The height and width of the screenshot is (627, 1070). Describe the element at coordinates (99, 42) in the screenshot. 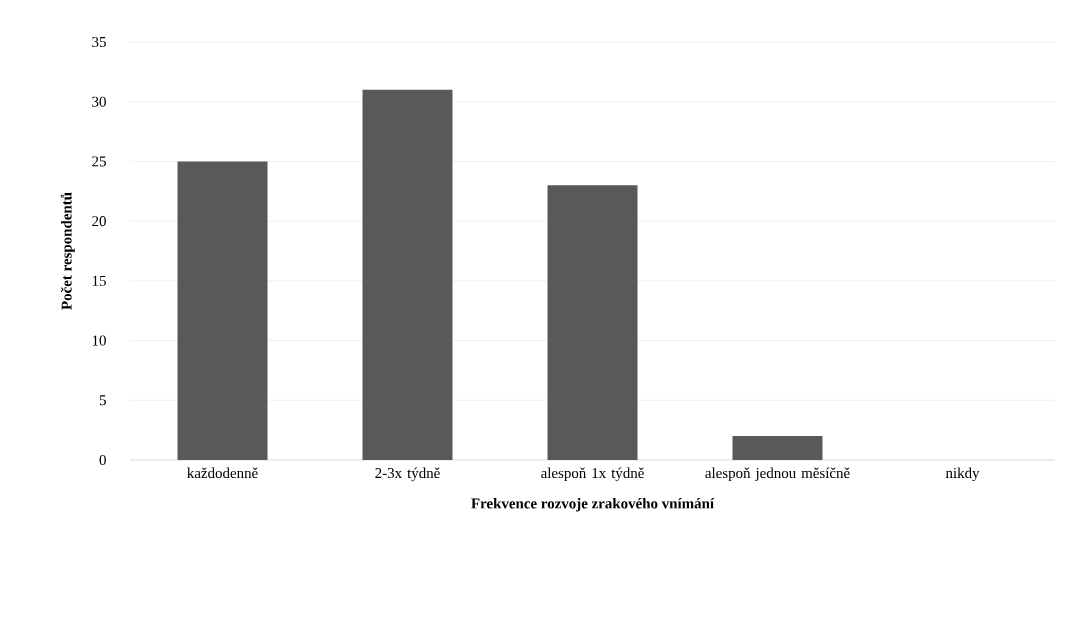

I see `y-tick-label: 35` at that location.